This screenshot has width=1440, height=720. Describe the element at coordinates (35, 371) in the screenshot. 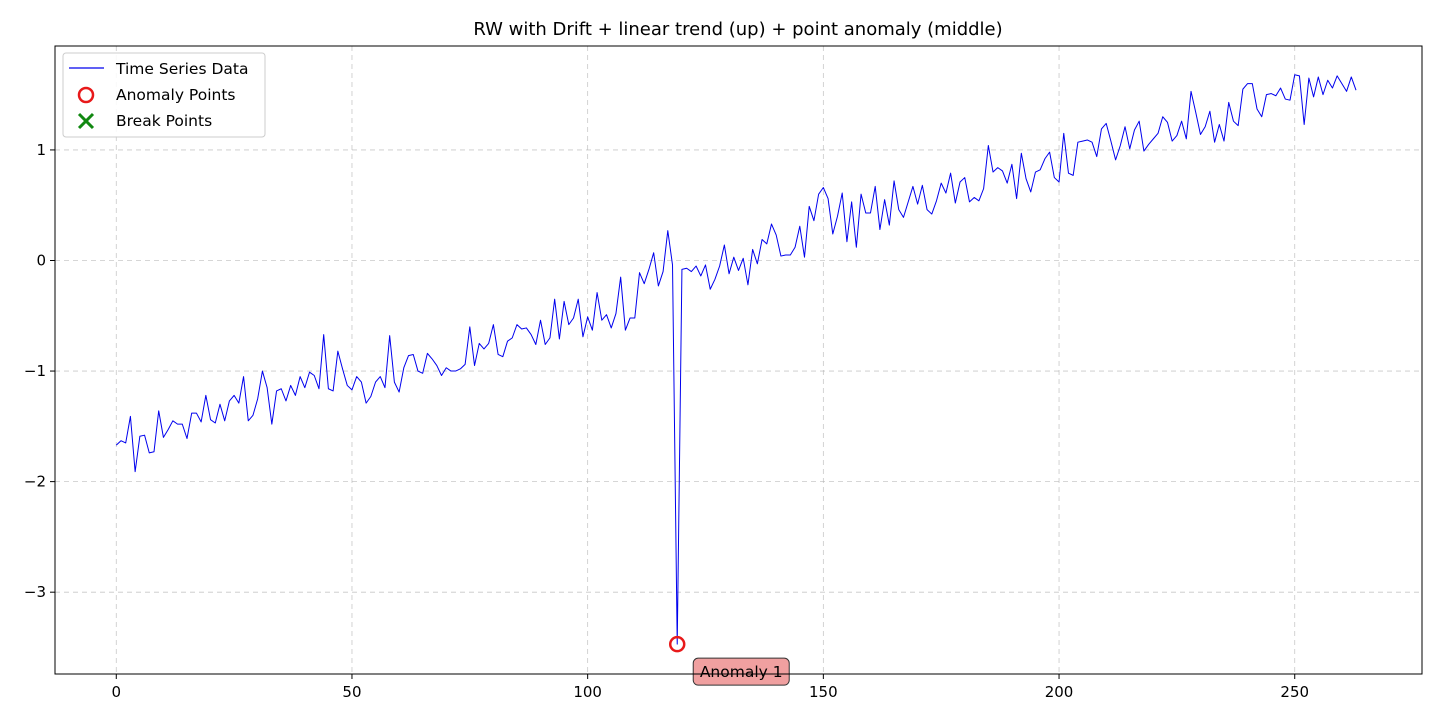

I see `y-tick-label: −1` at that location.